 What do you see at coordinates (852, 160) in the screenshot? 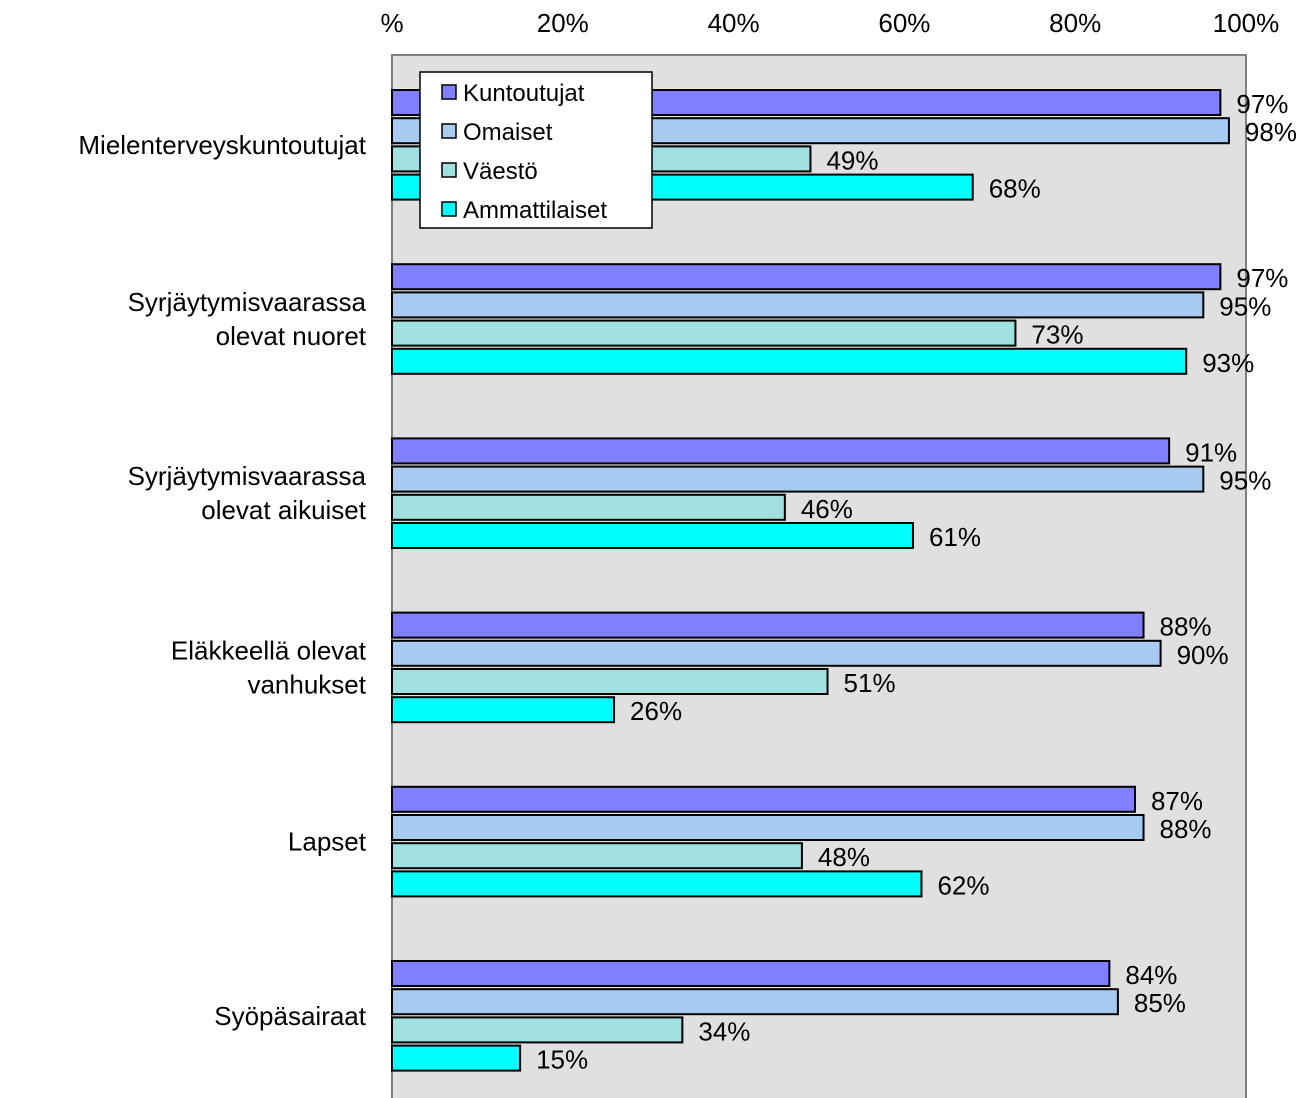
I see `data-label: 49%` at bounding box center [852, 160].